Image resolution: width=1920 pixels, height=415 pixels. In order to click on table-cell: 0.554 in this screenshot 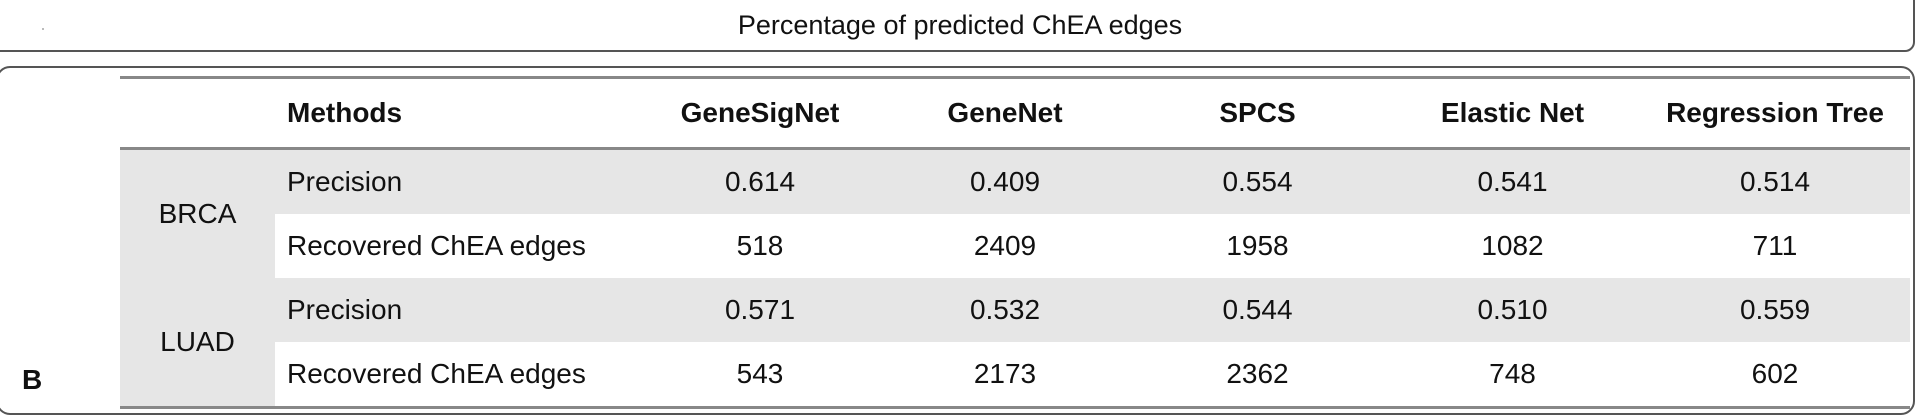, I will do `click(1257, 181)`.